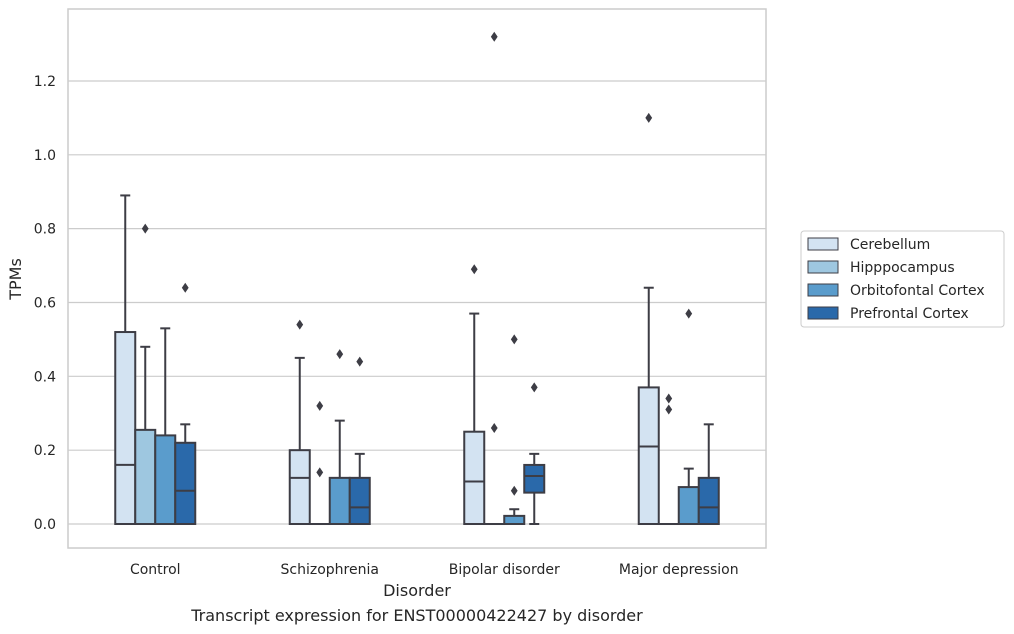  I want to click on legend-label: Hipppocampus, so click(902, 268).